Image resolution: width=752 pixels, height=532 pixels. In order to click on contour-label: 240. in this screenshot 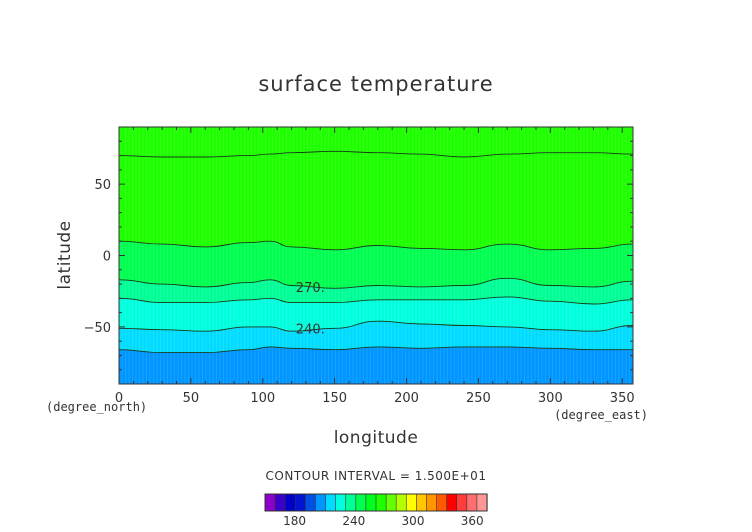, I will do `click(310, 329)`.